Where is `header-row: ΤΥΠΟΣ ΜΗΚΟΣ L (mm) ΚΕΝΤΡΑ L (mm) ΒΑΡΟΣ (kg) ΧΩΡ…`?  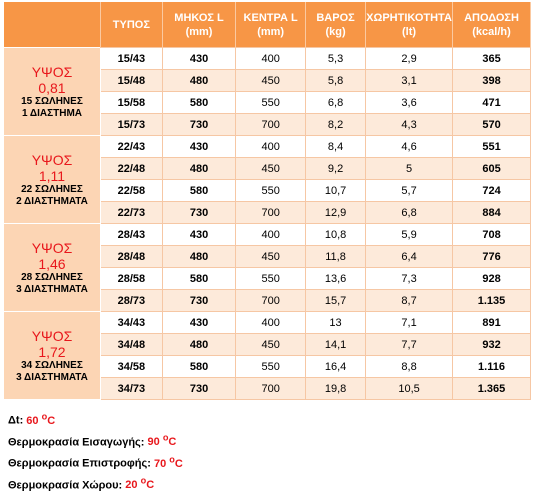
header-row: ΤΥΠΟΣ ΜΗΚΟΣ L (mm) ΚΕΝΤΡΑ L (mm) ΒΑΡΟΣ (kg) ΧΩΡ… is located at coordinates (267, 25).